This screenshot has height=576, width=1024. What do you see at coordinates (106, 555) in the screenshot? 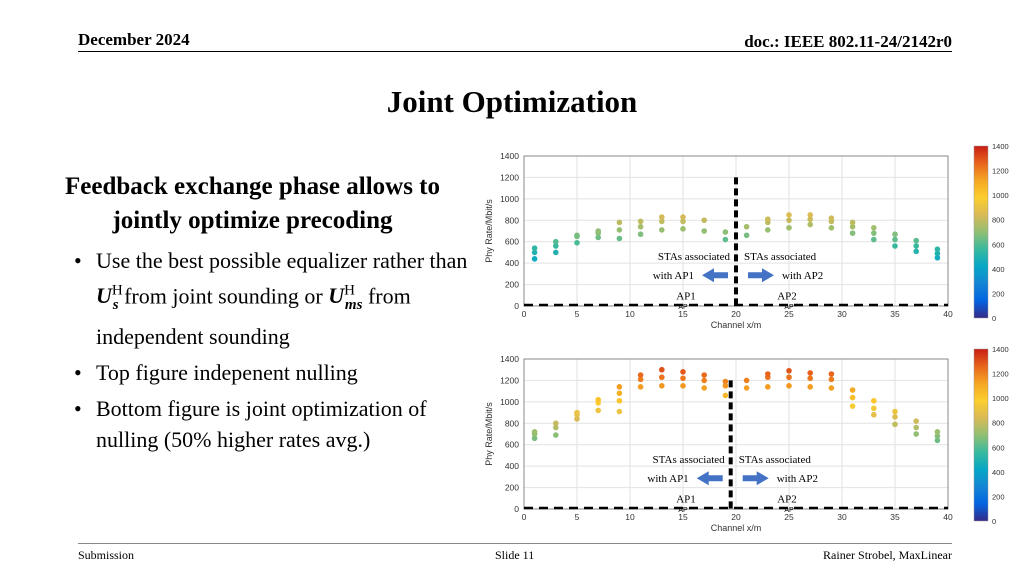
I see `footer-submission: Submission` at bounding box center [106, 555].